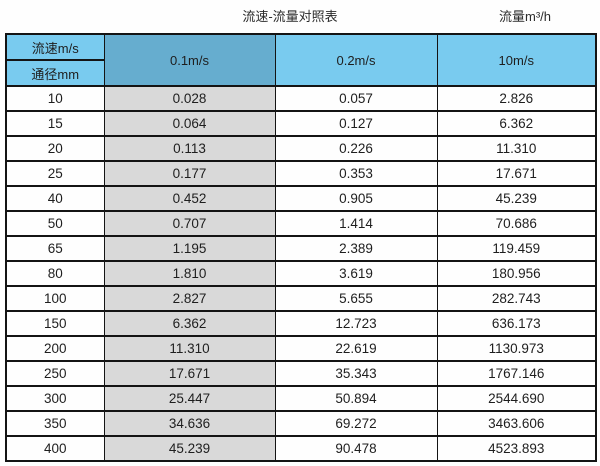 This screenshot has height=466, width=600. Describe the element at coordinates (516, 248) in the screenshot. I see `flow-value-cell: 119.459` at that location.